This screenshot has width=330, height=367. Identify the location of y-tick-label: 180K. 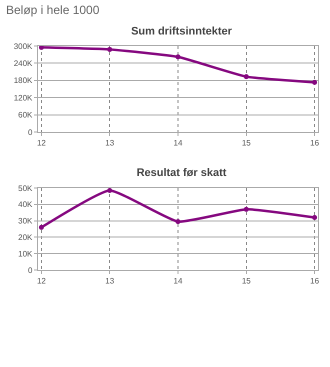
(24, 81).